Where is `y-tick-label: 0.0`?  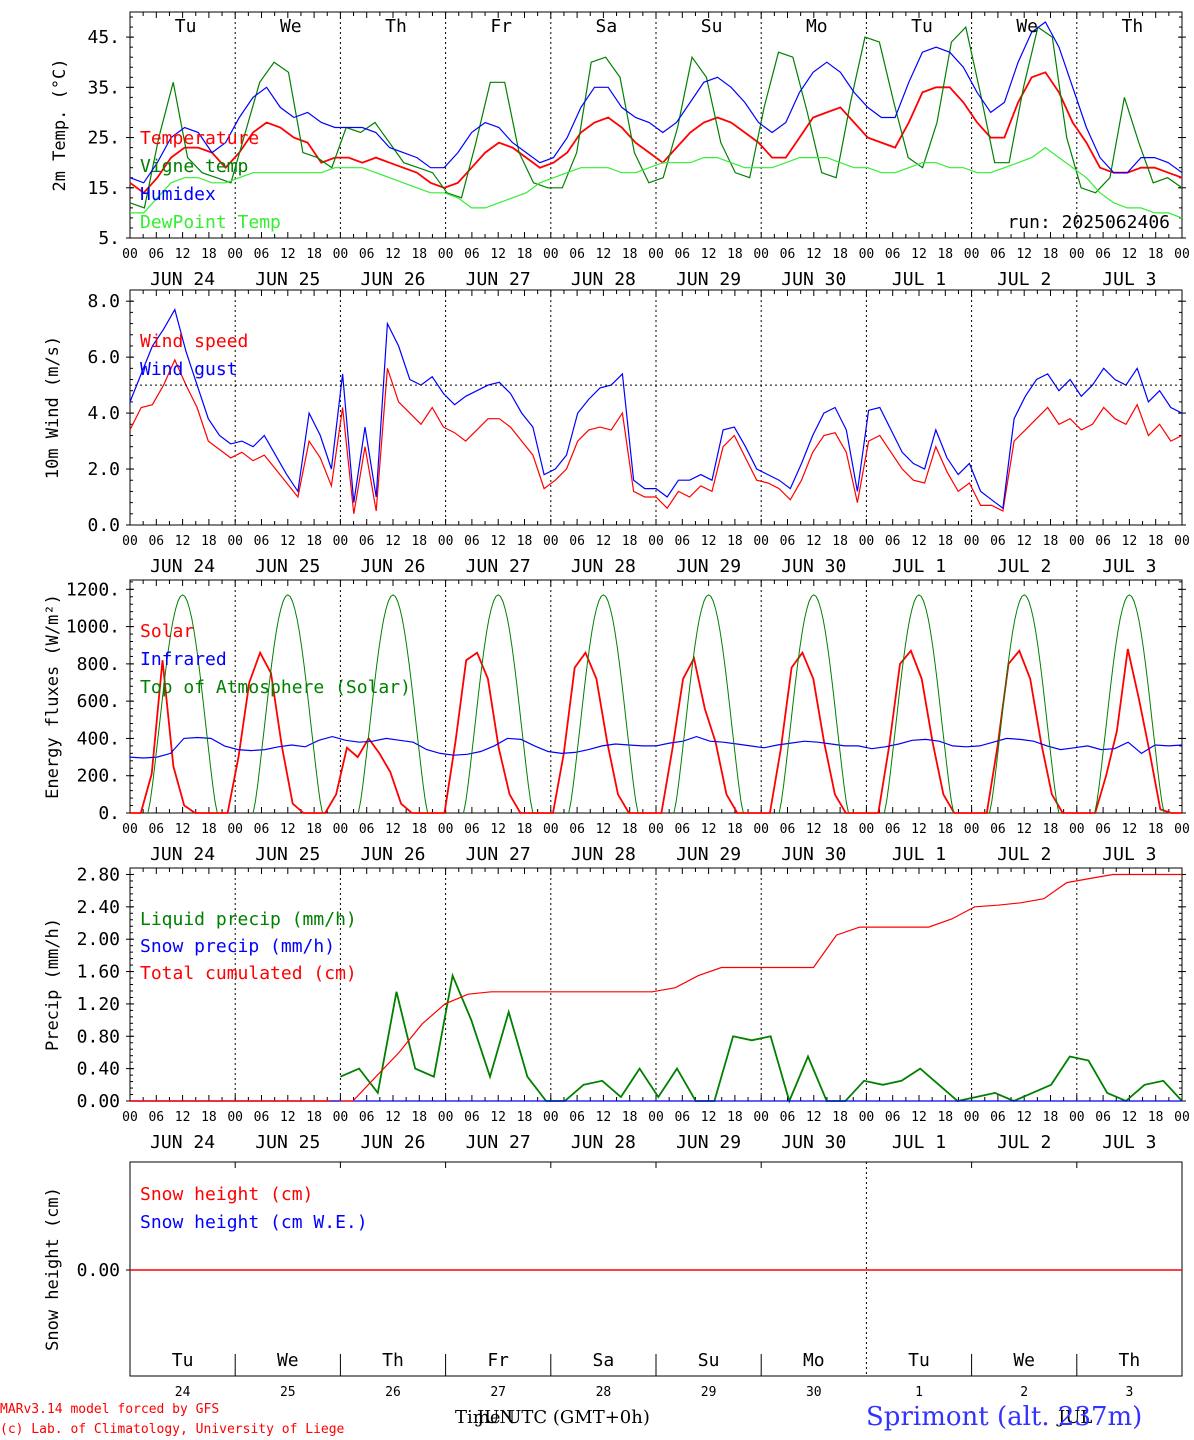
y-tick-label: 0.0 is located at coordinates (103, 525).